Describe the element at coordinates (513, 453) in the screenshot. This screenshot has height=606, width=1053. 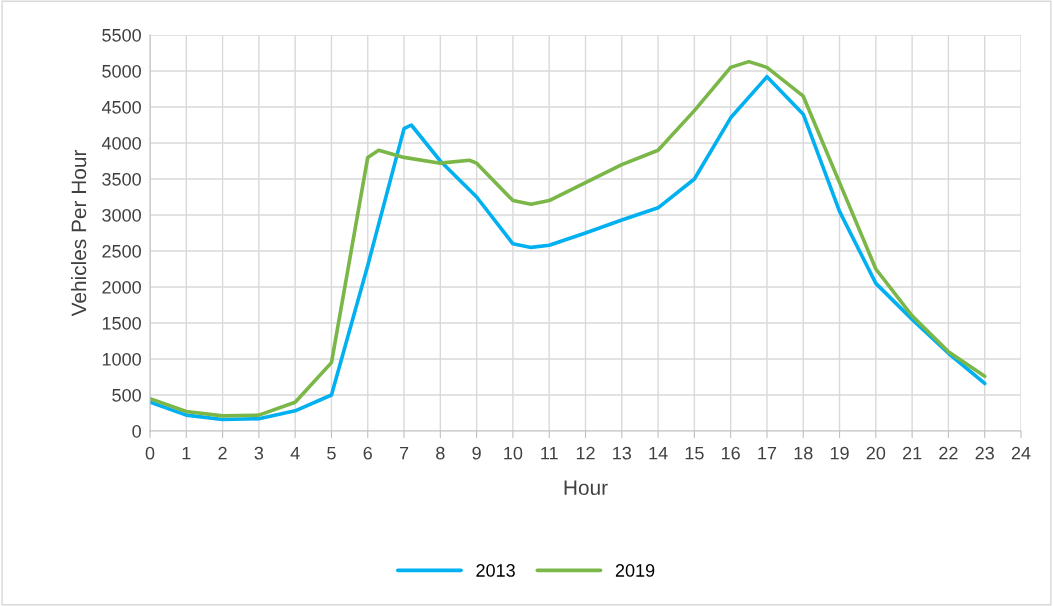
I see `x-tick-label: 10` at that location.